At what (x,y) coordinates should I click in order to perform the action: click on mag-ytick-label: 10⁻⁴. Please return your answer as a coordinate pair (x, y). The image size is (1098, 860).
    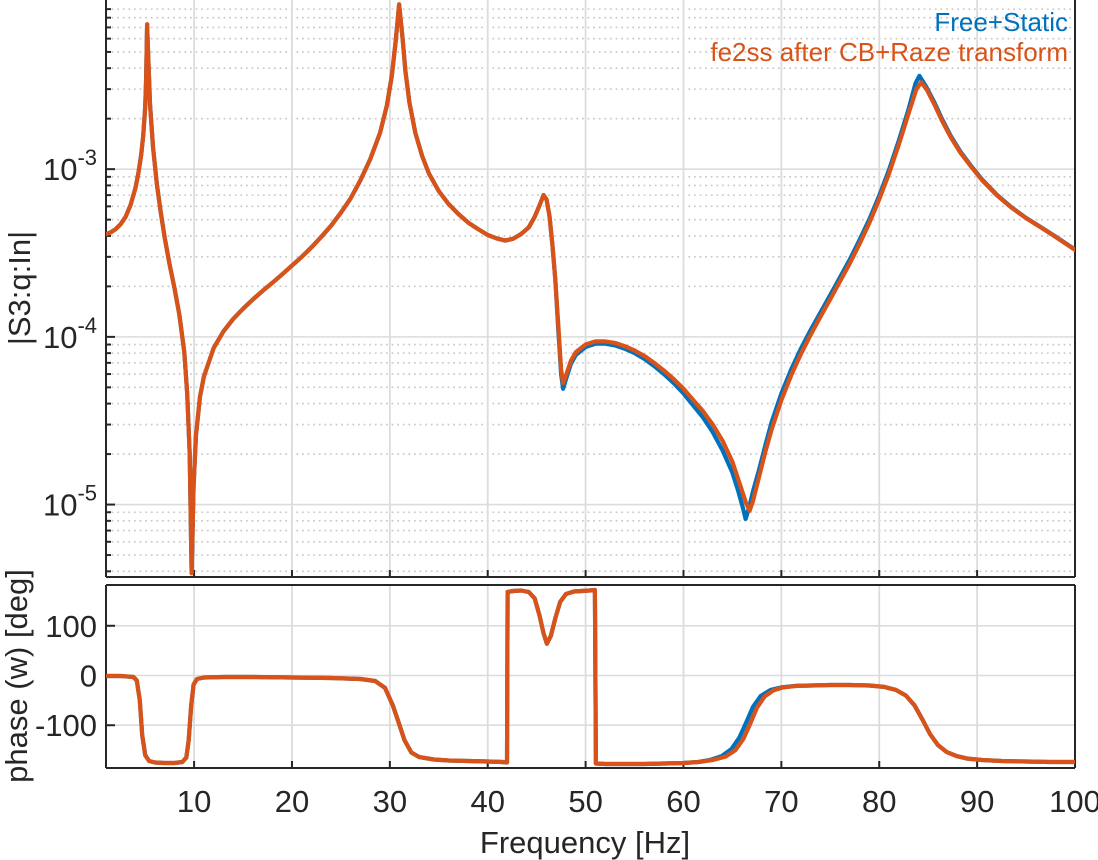
    Looking at the image, I should click on (70, 334).